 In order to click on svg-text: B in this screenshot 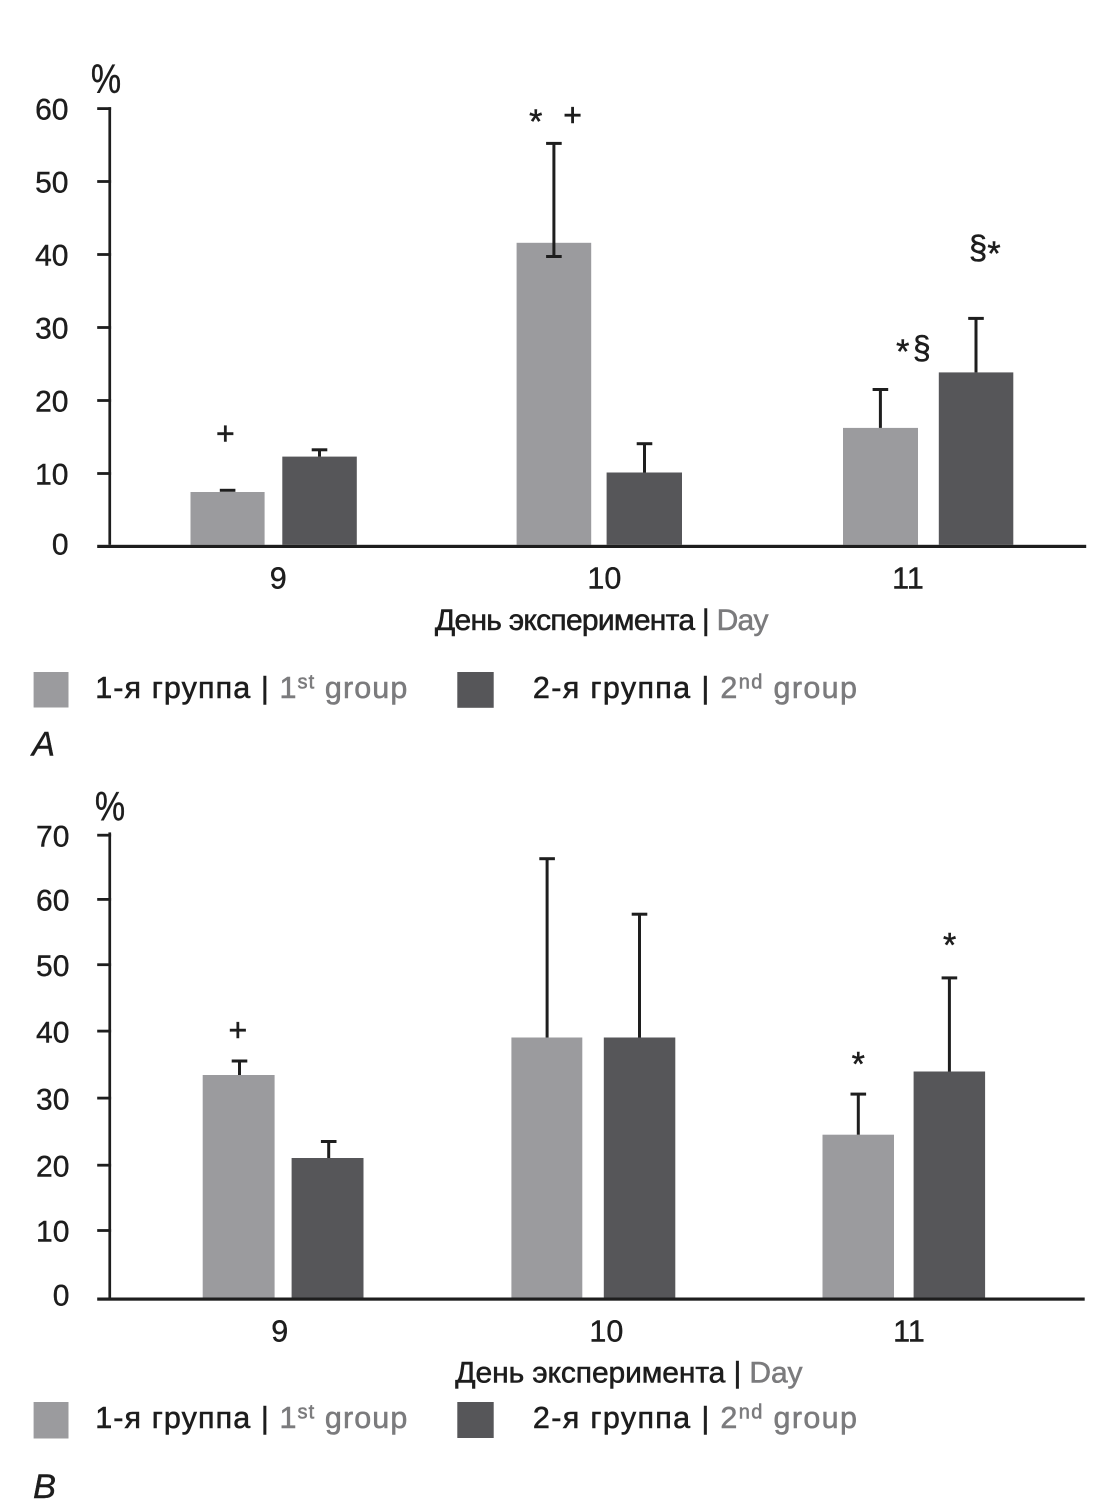, I will do `click(44, 1484)`.